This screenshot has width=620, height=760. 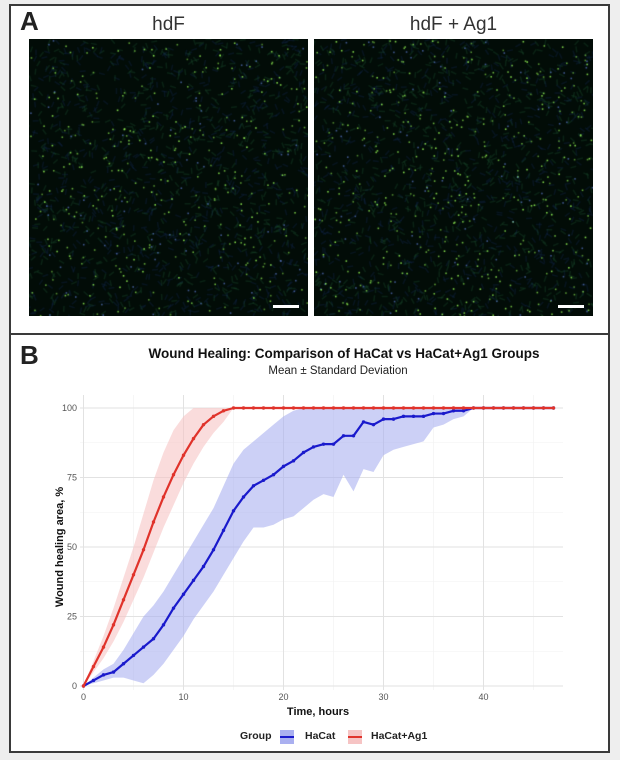 What do you see at coordinates (453, 24) in the screenshot?
I see `image-title-hdf-ag1: hdF + Ag1` at bounding box center [453, 24].